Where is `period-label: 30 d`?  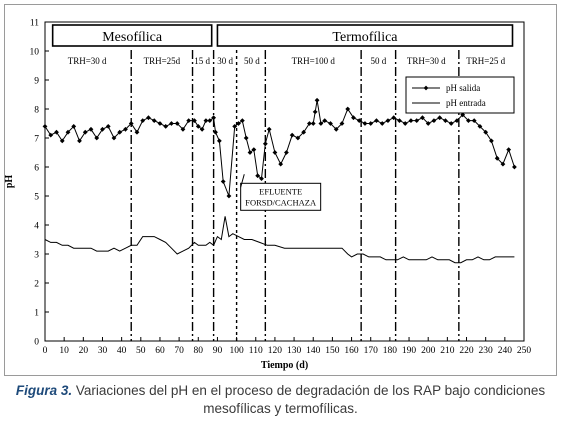 period-label: 30 d is located at coordinates (225, 61).